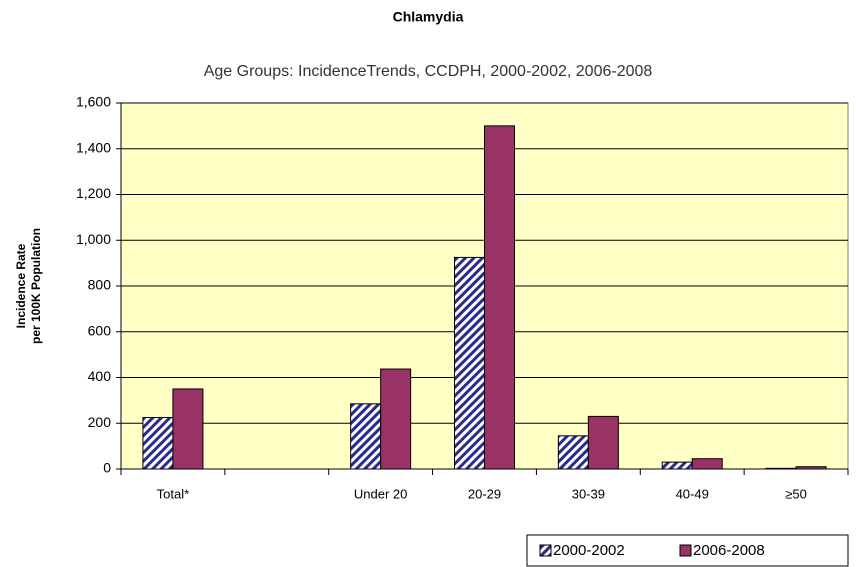 The width and height of the screenshot is (856, 567). Describe the element at coordinates (21, 285) in the screenshot. I see `y-axis-label: Incidence Rate` at that location.